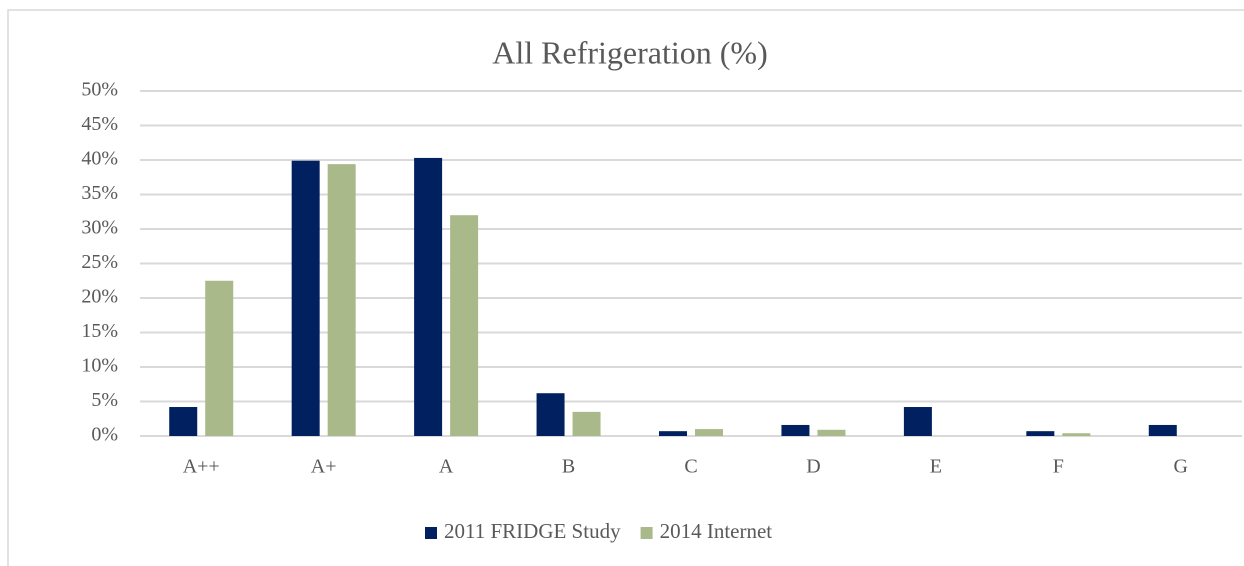 The image size is (1244, 566). Describe the element at coordinates (99, 331) in the screenshot. I see `y-tick-label: 15%` at that location.